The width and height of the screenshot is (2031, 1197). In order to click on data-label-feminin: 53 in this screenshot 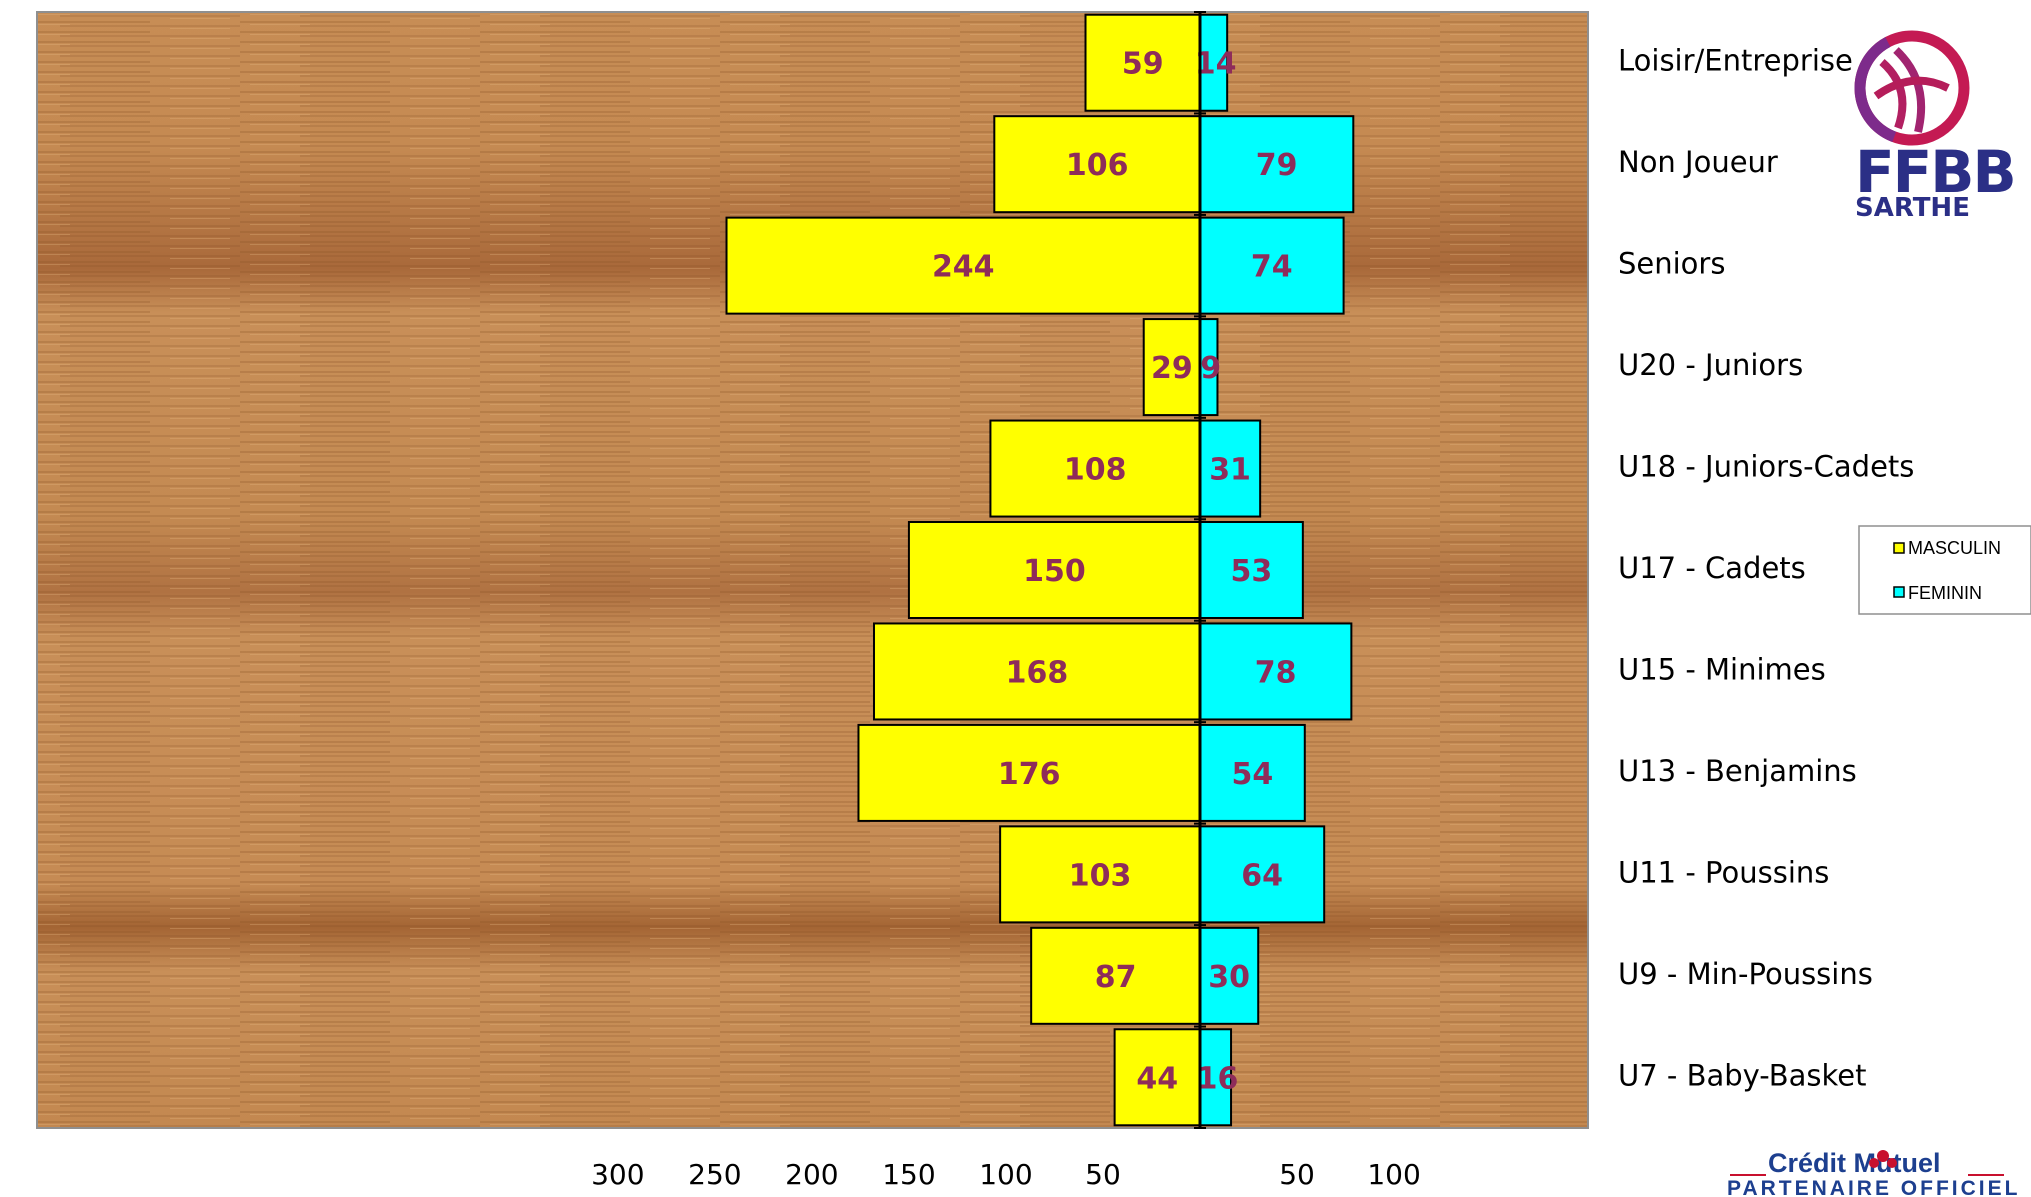, I will do `click(1252, 571)`.